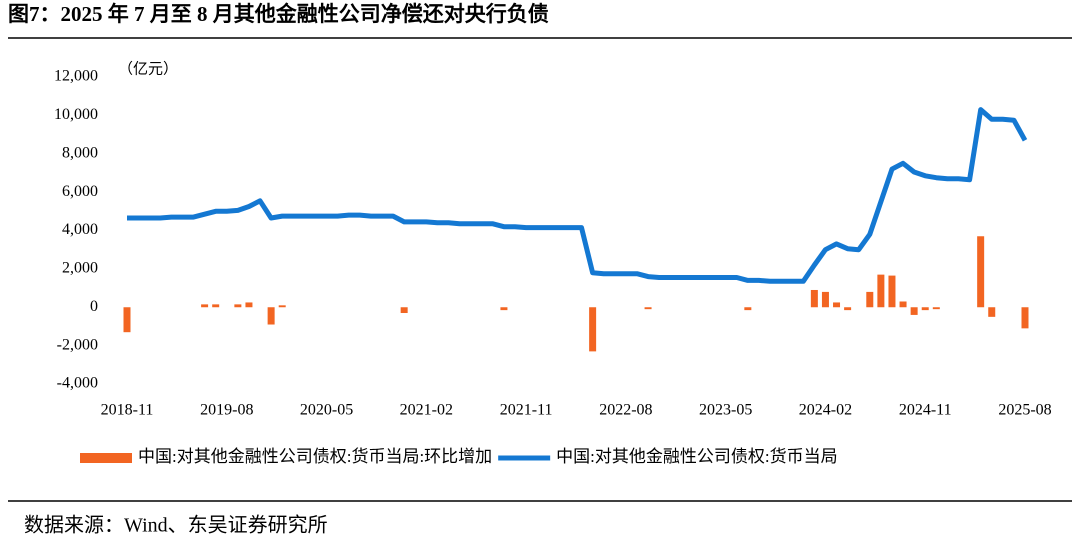 Image resolution: width=1080 pixels, height=546 pixels. Describe the element at coordinates (77, 383) in the screenshot. I see `y-tick-label: -4,000` at that location.